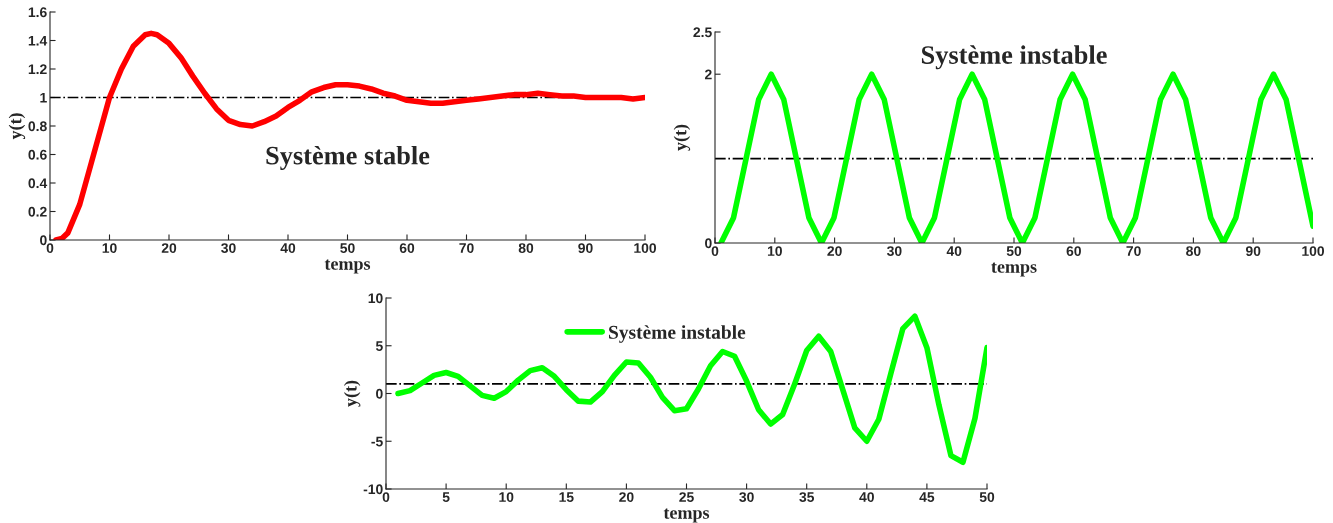 The width and height of the screenshot is (1333, 523). Describe the element at coordinates (708, 74) in the screenshot. I see `y-tick-label: 2` at that location.